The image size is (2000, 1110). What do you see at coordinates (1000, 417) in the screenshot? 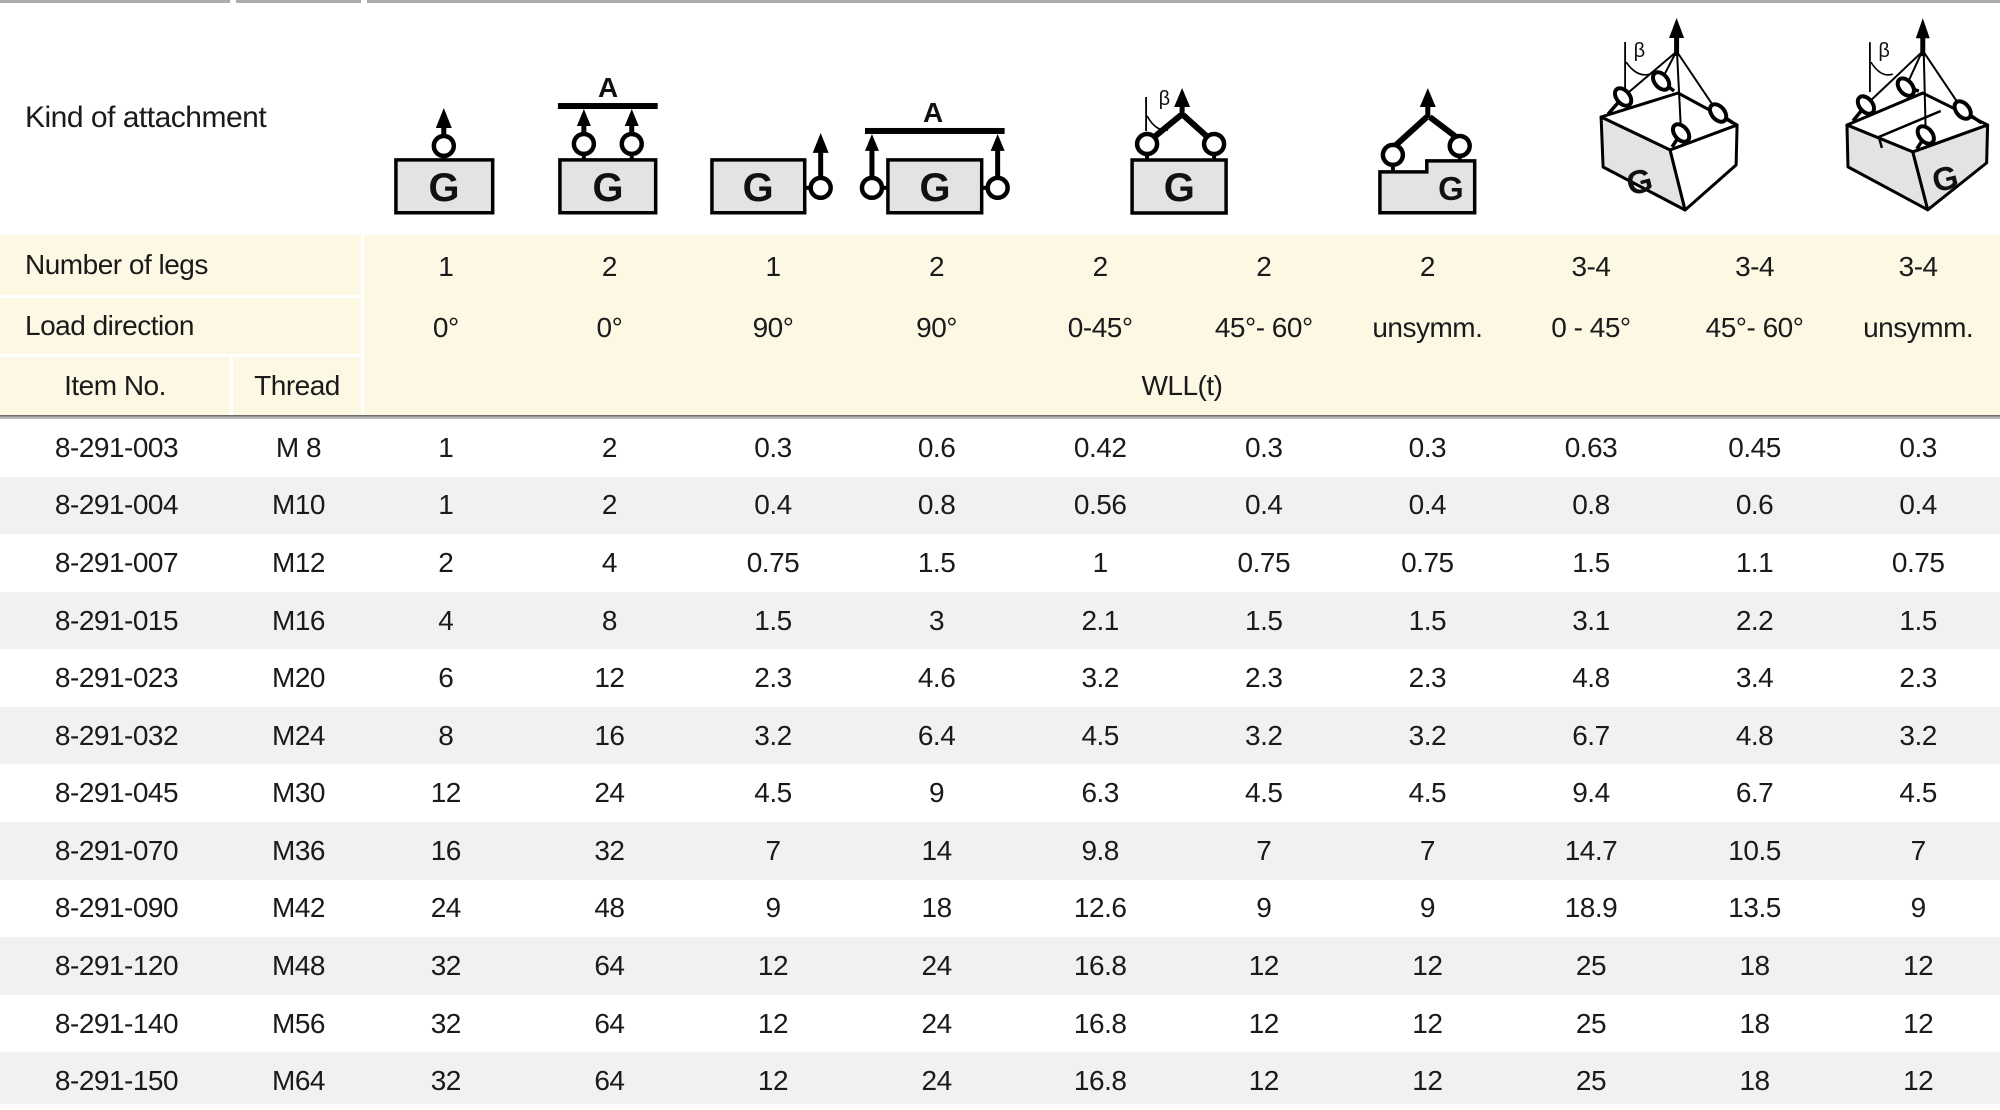
I see `header-divider` at bounding box center [1000, 417].